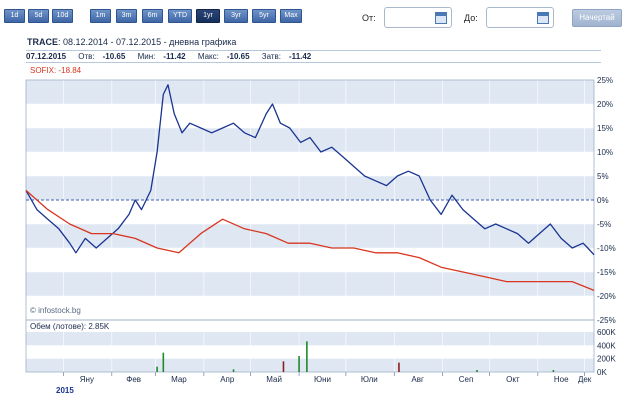  Describe the element at coordinates (126, 16) in the screenshot. I see `range-3m-button: 3m` at that location.